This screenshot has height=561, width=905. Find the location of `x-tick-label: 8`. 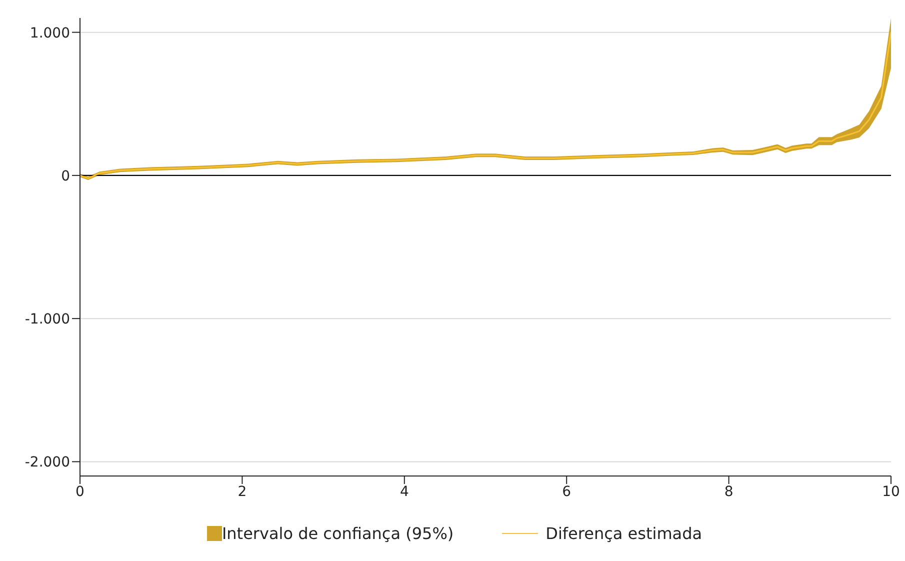

x-tick-label: 8 is located at coordinates (729, 492).